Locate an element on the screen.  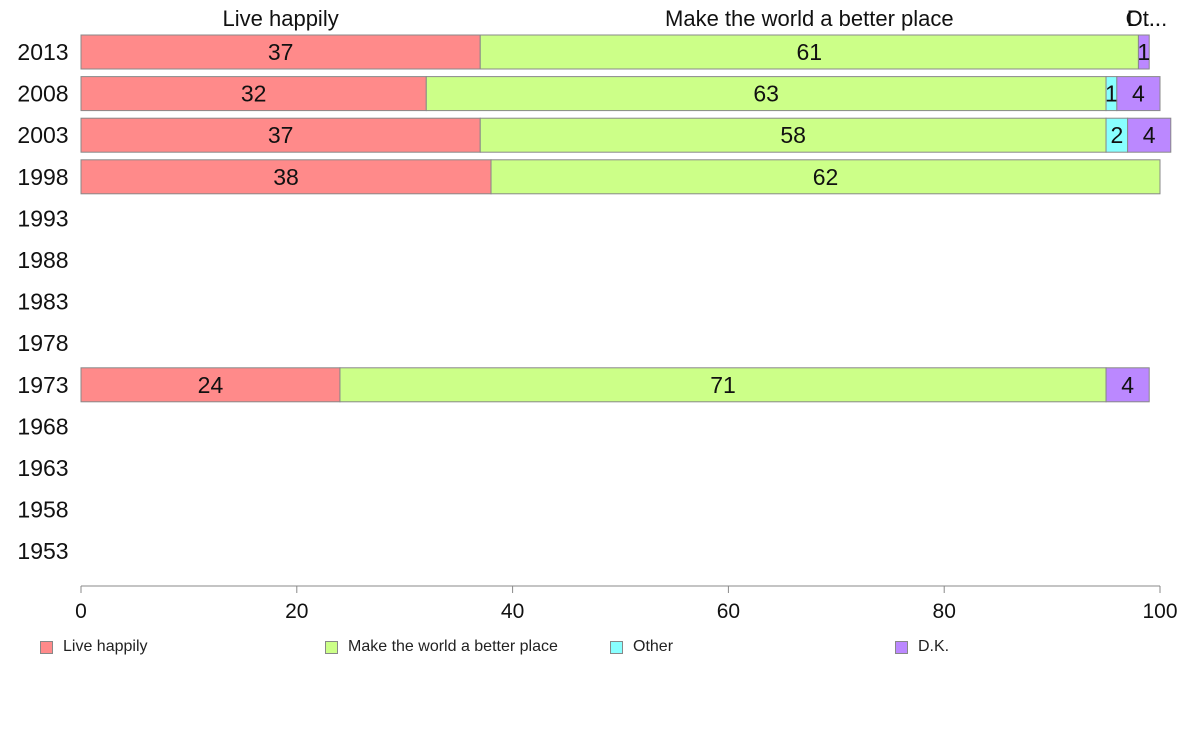
x-tick-label: 60 is located at coordinates (728, 611).